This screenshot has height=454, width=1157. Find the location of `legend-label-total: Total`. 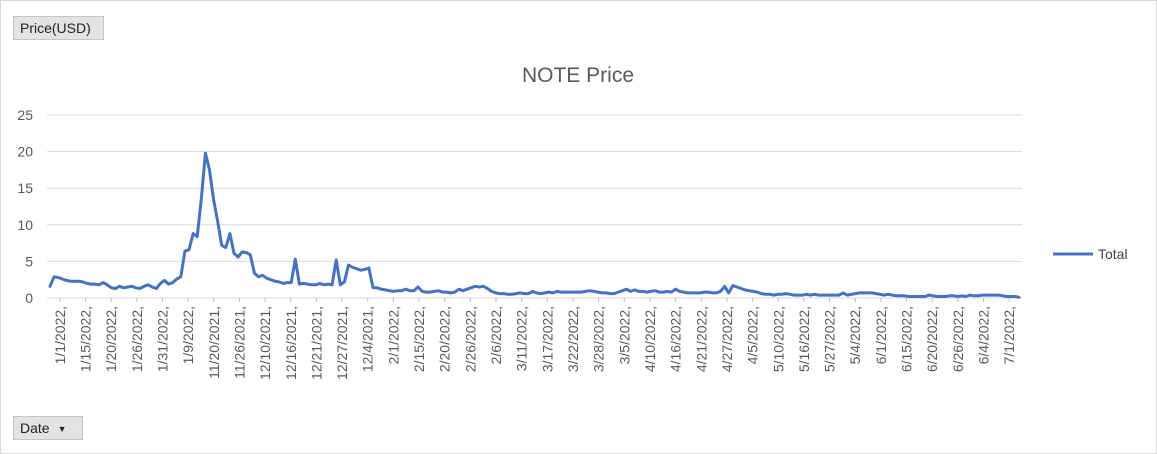

legend-label-total: Total is located at coordinates (1113, 254).